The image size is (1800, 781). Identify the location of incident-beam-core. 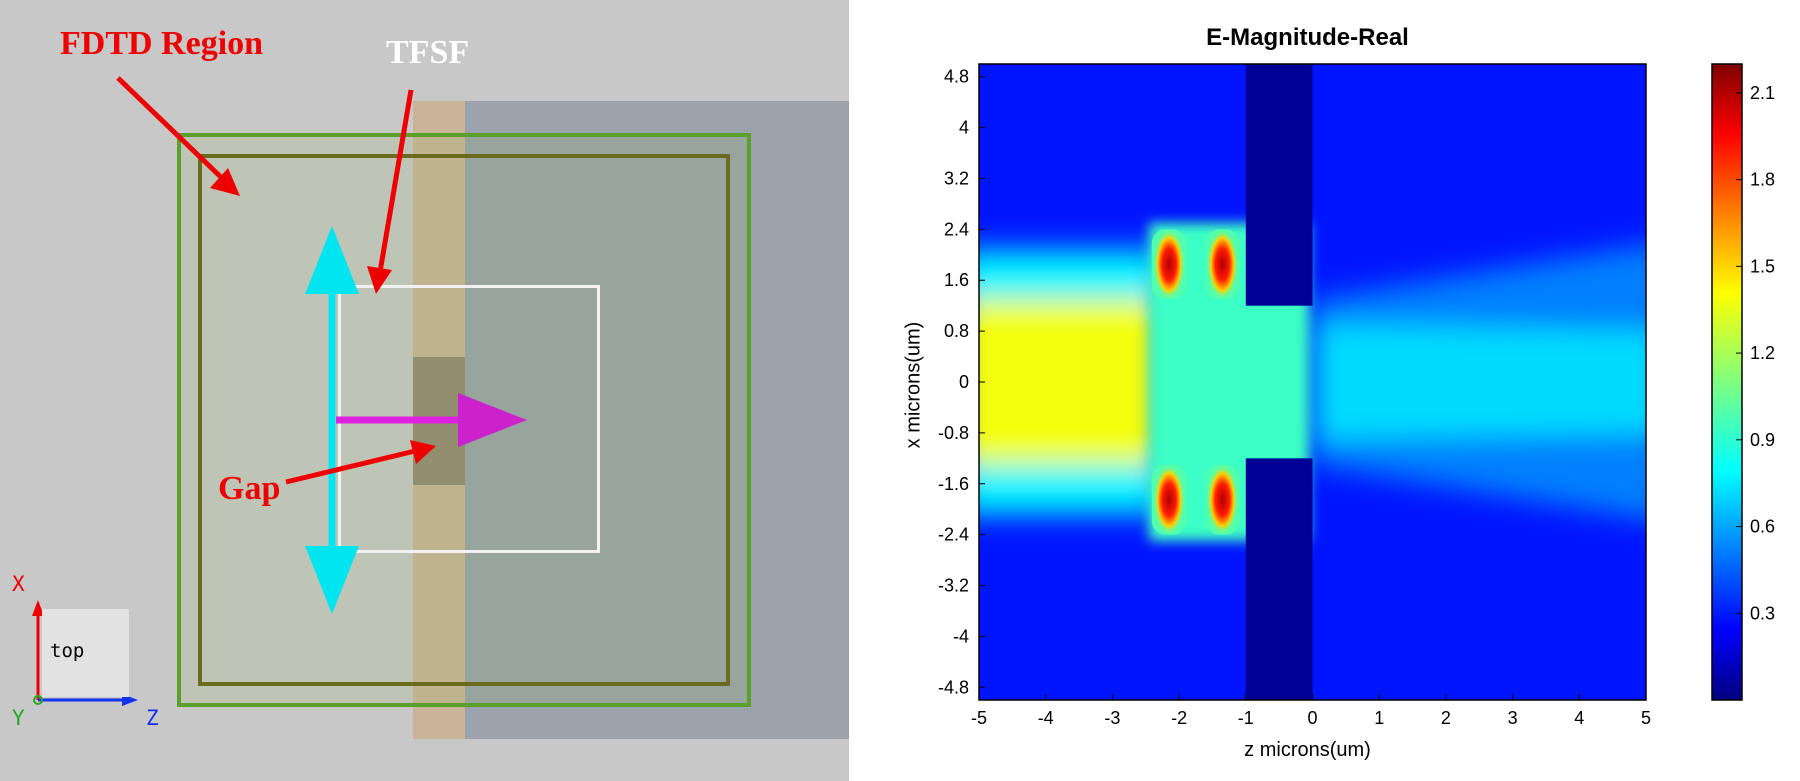
(1071, 382).